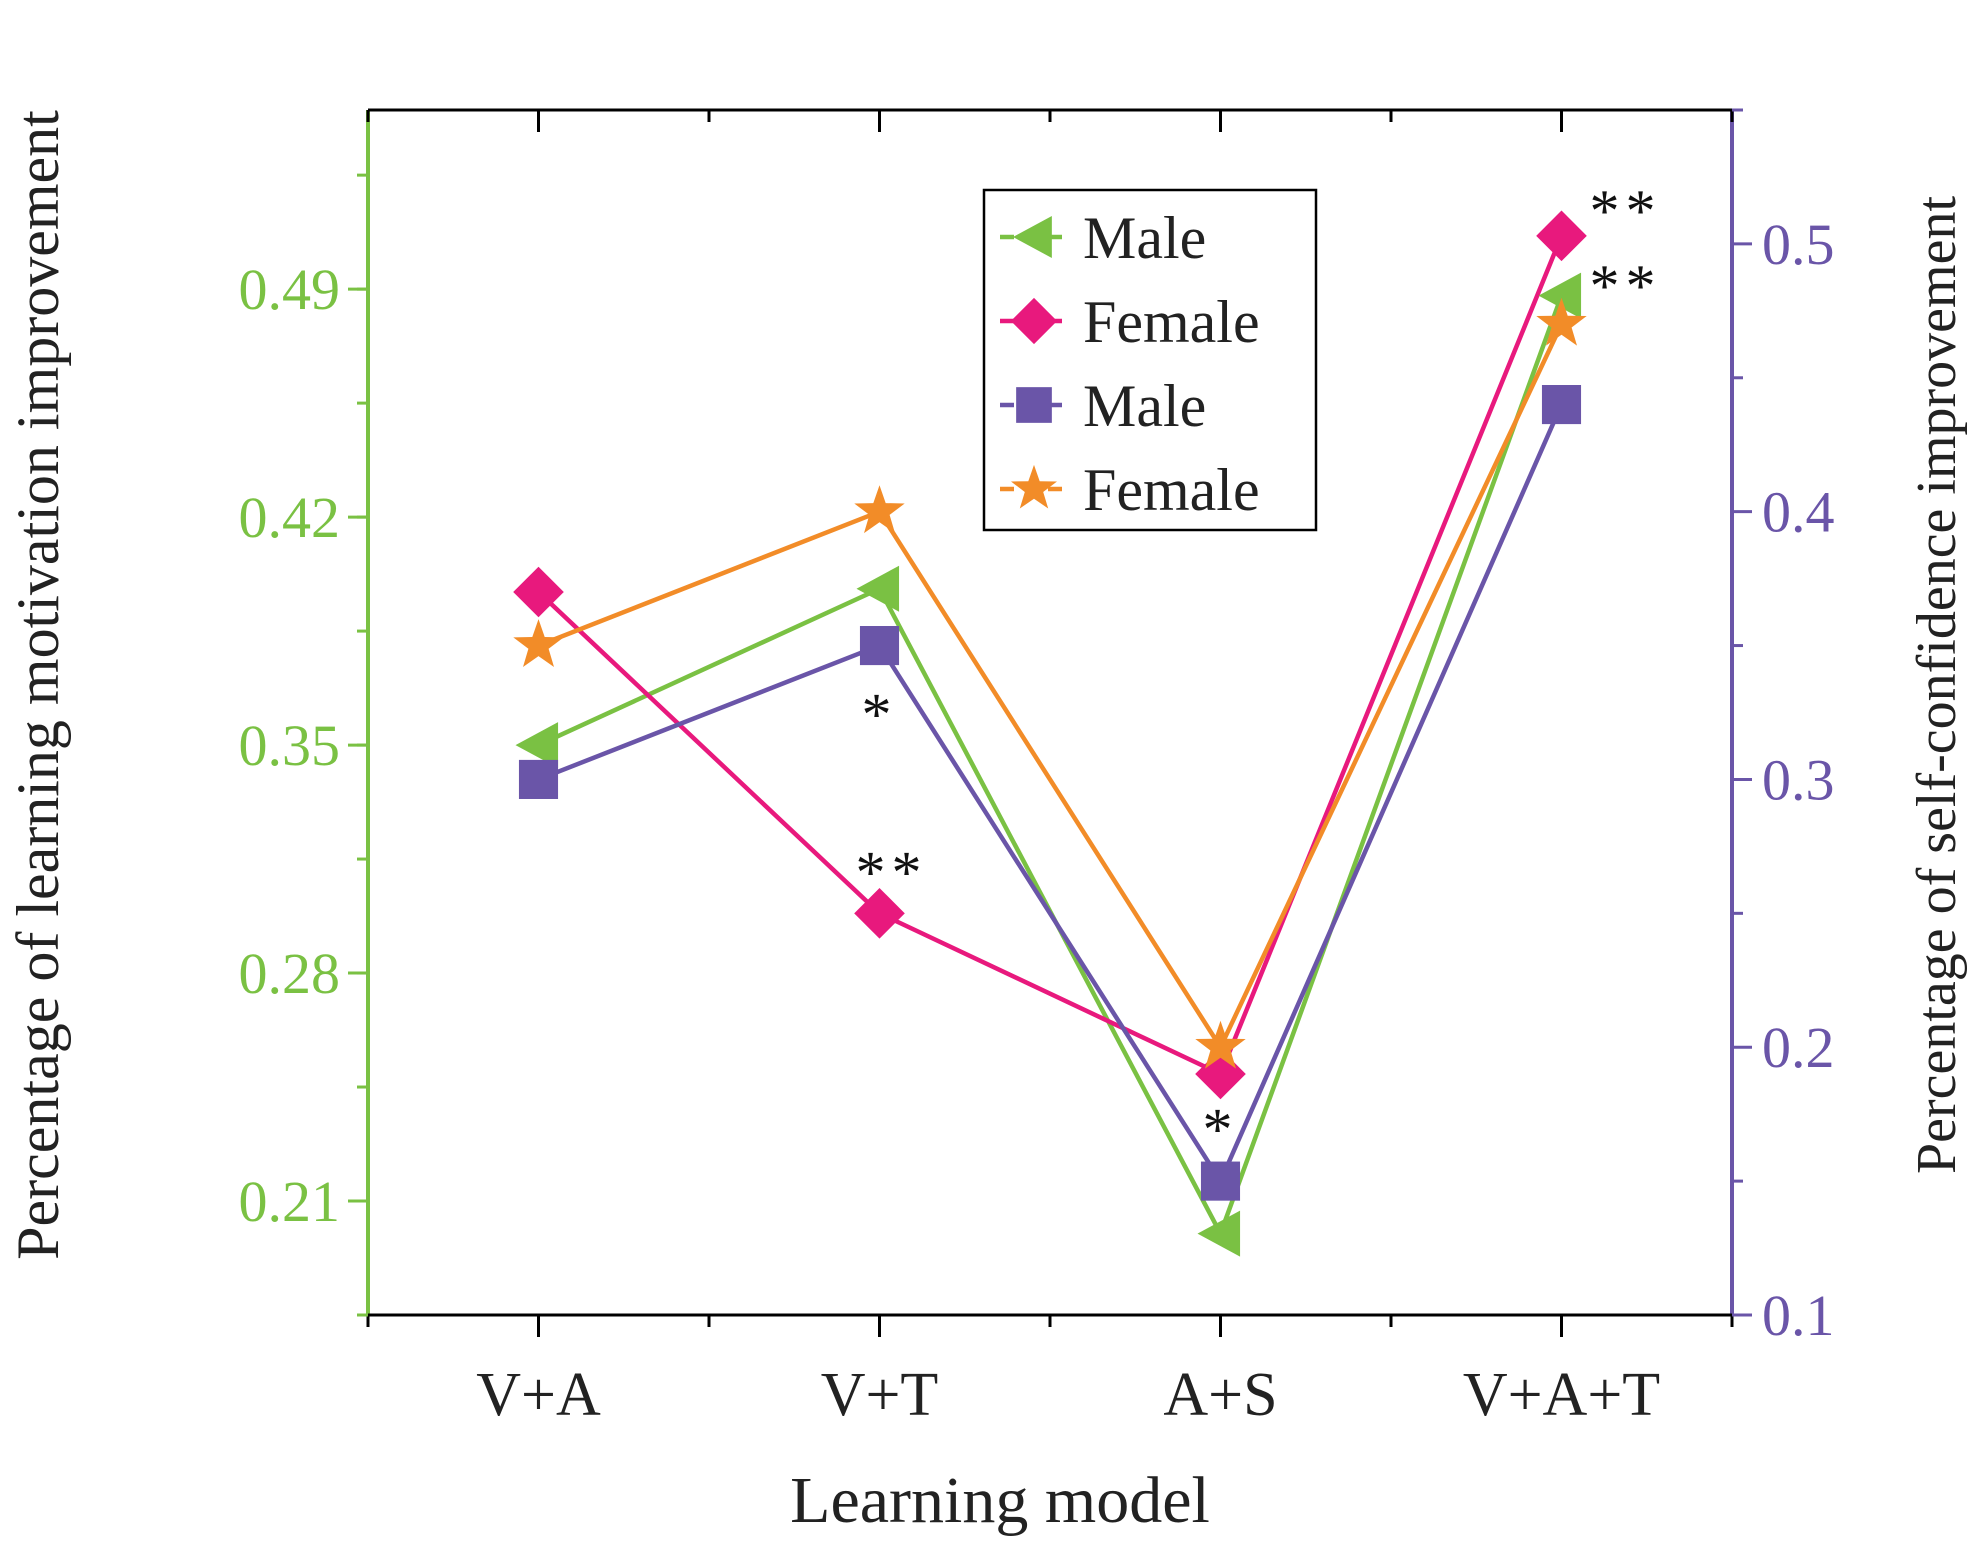  Describe the element at coordinates (1000, 1500) in the screenshot. I see `x-axis-title: Learning model` at that location.